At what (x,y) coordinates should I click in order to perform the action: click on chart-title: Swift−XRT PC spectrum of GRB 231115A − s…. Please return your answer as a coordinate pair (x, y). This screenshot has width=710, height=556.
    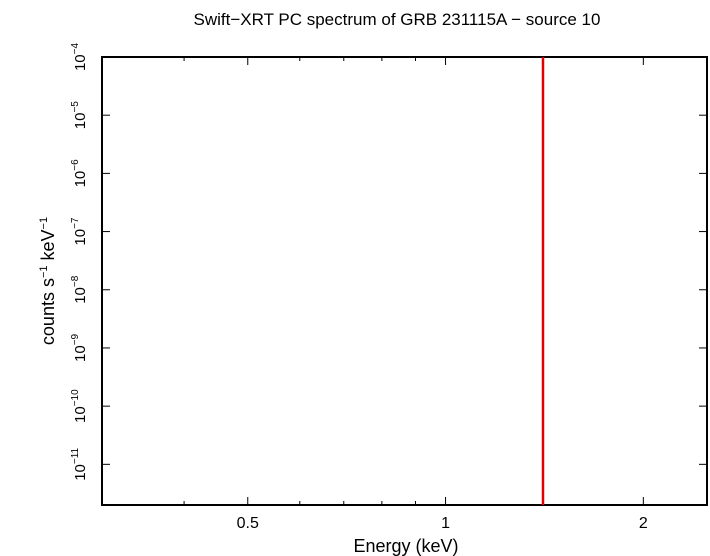
    Looking at the image, I should click on (397, 19).